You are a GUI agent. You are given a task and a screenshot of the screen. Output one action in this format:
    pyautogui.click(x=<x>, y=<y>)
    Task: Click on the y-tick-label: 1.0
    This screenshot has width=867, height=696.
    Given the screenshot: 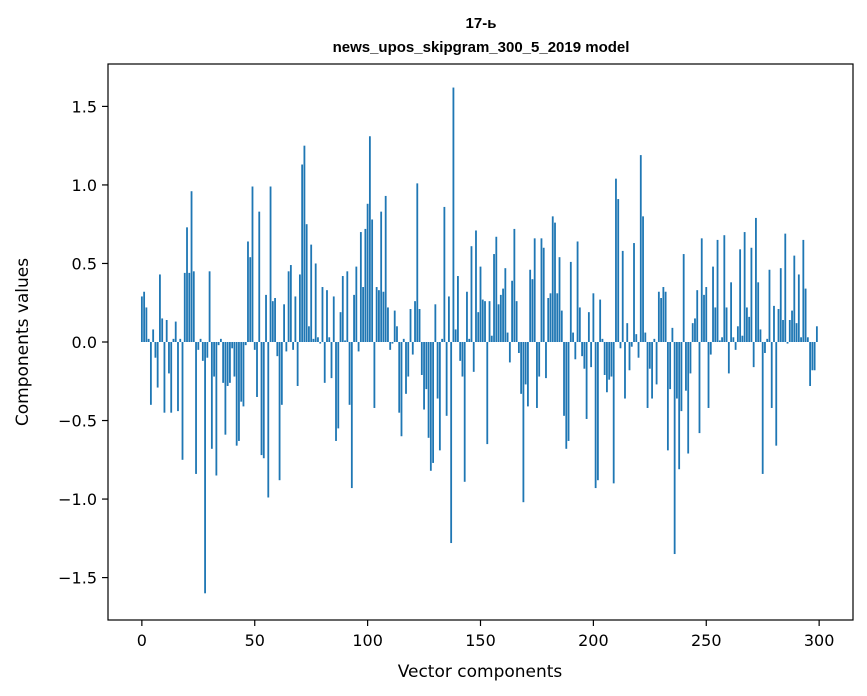 What is the action you would take?
    pyautogui.click(x=84, y=185)
    